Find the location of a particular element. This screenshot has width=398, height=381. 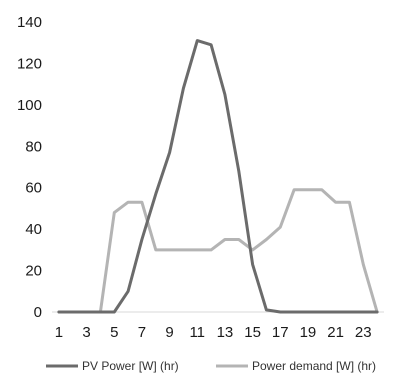

legend: PV Power [W] (hr) Power demand [W] (hr) is located at coordinates (211, 366).